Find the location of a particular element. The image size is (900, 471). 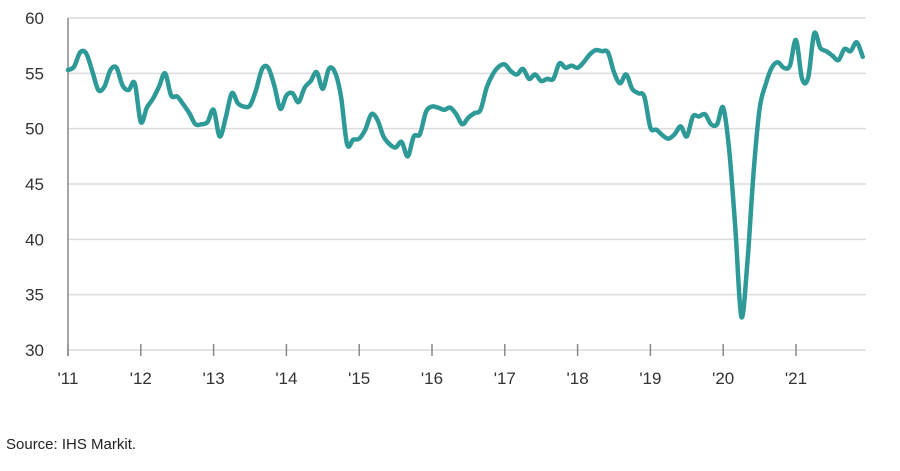

x-tick-label: '18 is located at coordinates (578, 378).